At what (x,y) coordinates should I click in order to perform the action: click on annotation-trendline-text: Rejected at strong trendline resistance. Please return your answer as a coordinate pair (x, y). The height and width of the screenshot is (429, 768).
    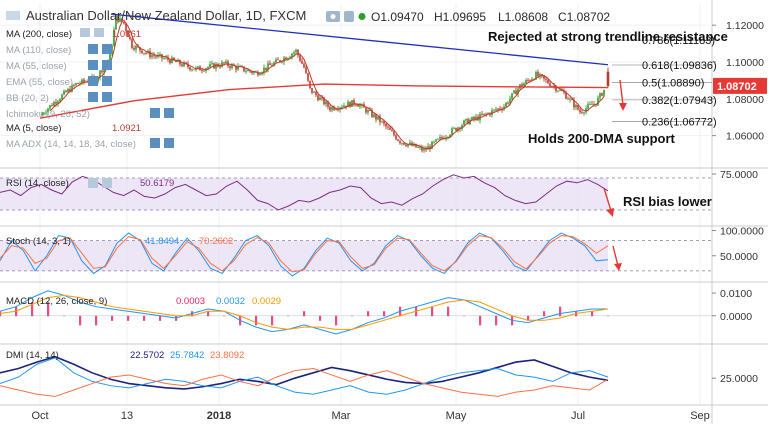
    Looking at the image, I should click on (608, 36).